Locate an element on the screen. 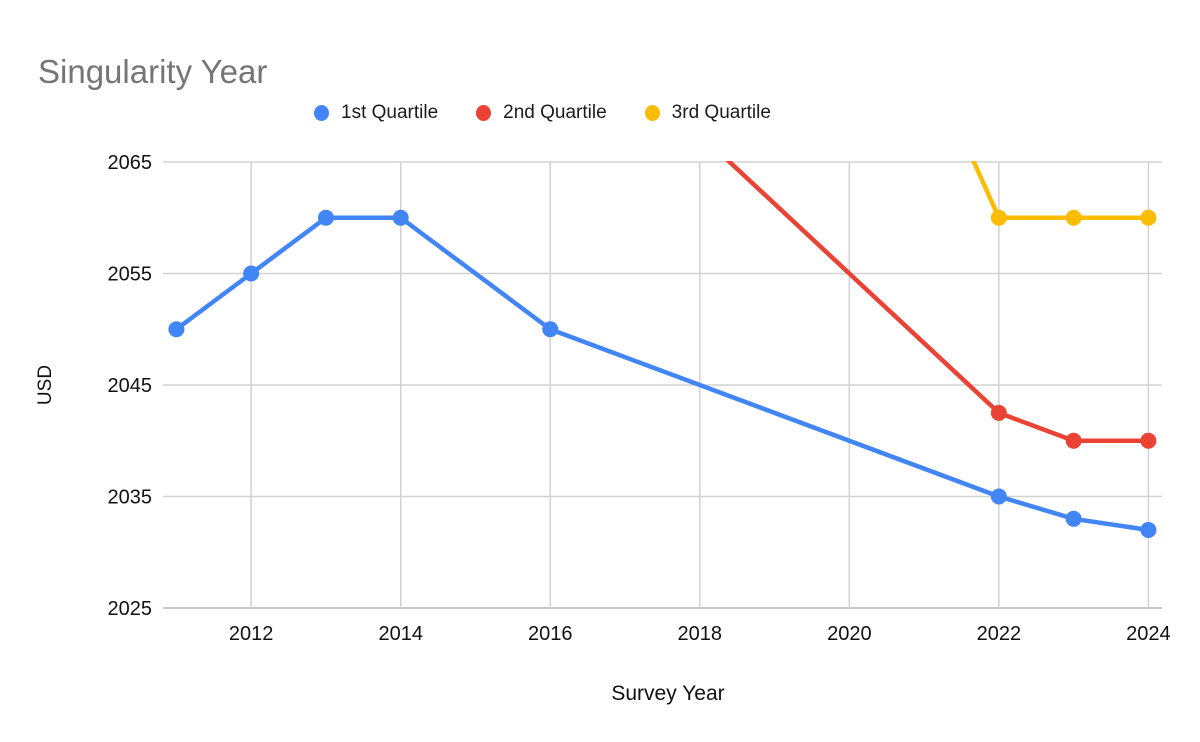 Image resolution: width=1200 pixels, height=742 pixels. legend-item-1st-quartile: 1st Quartile is located at coordinates (376, 113).